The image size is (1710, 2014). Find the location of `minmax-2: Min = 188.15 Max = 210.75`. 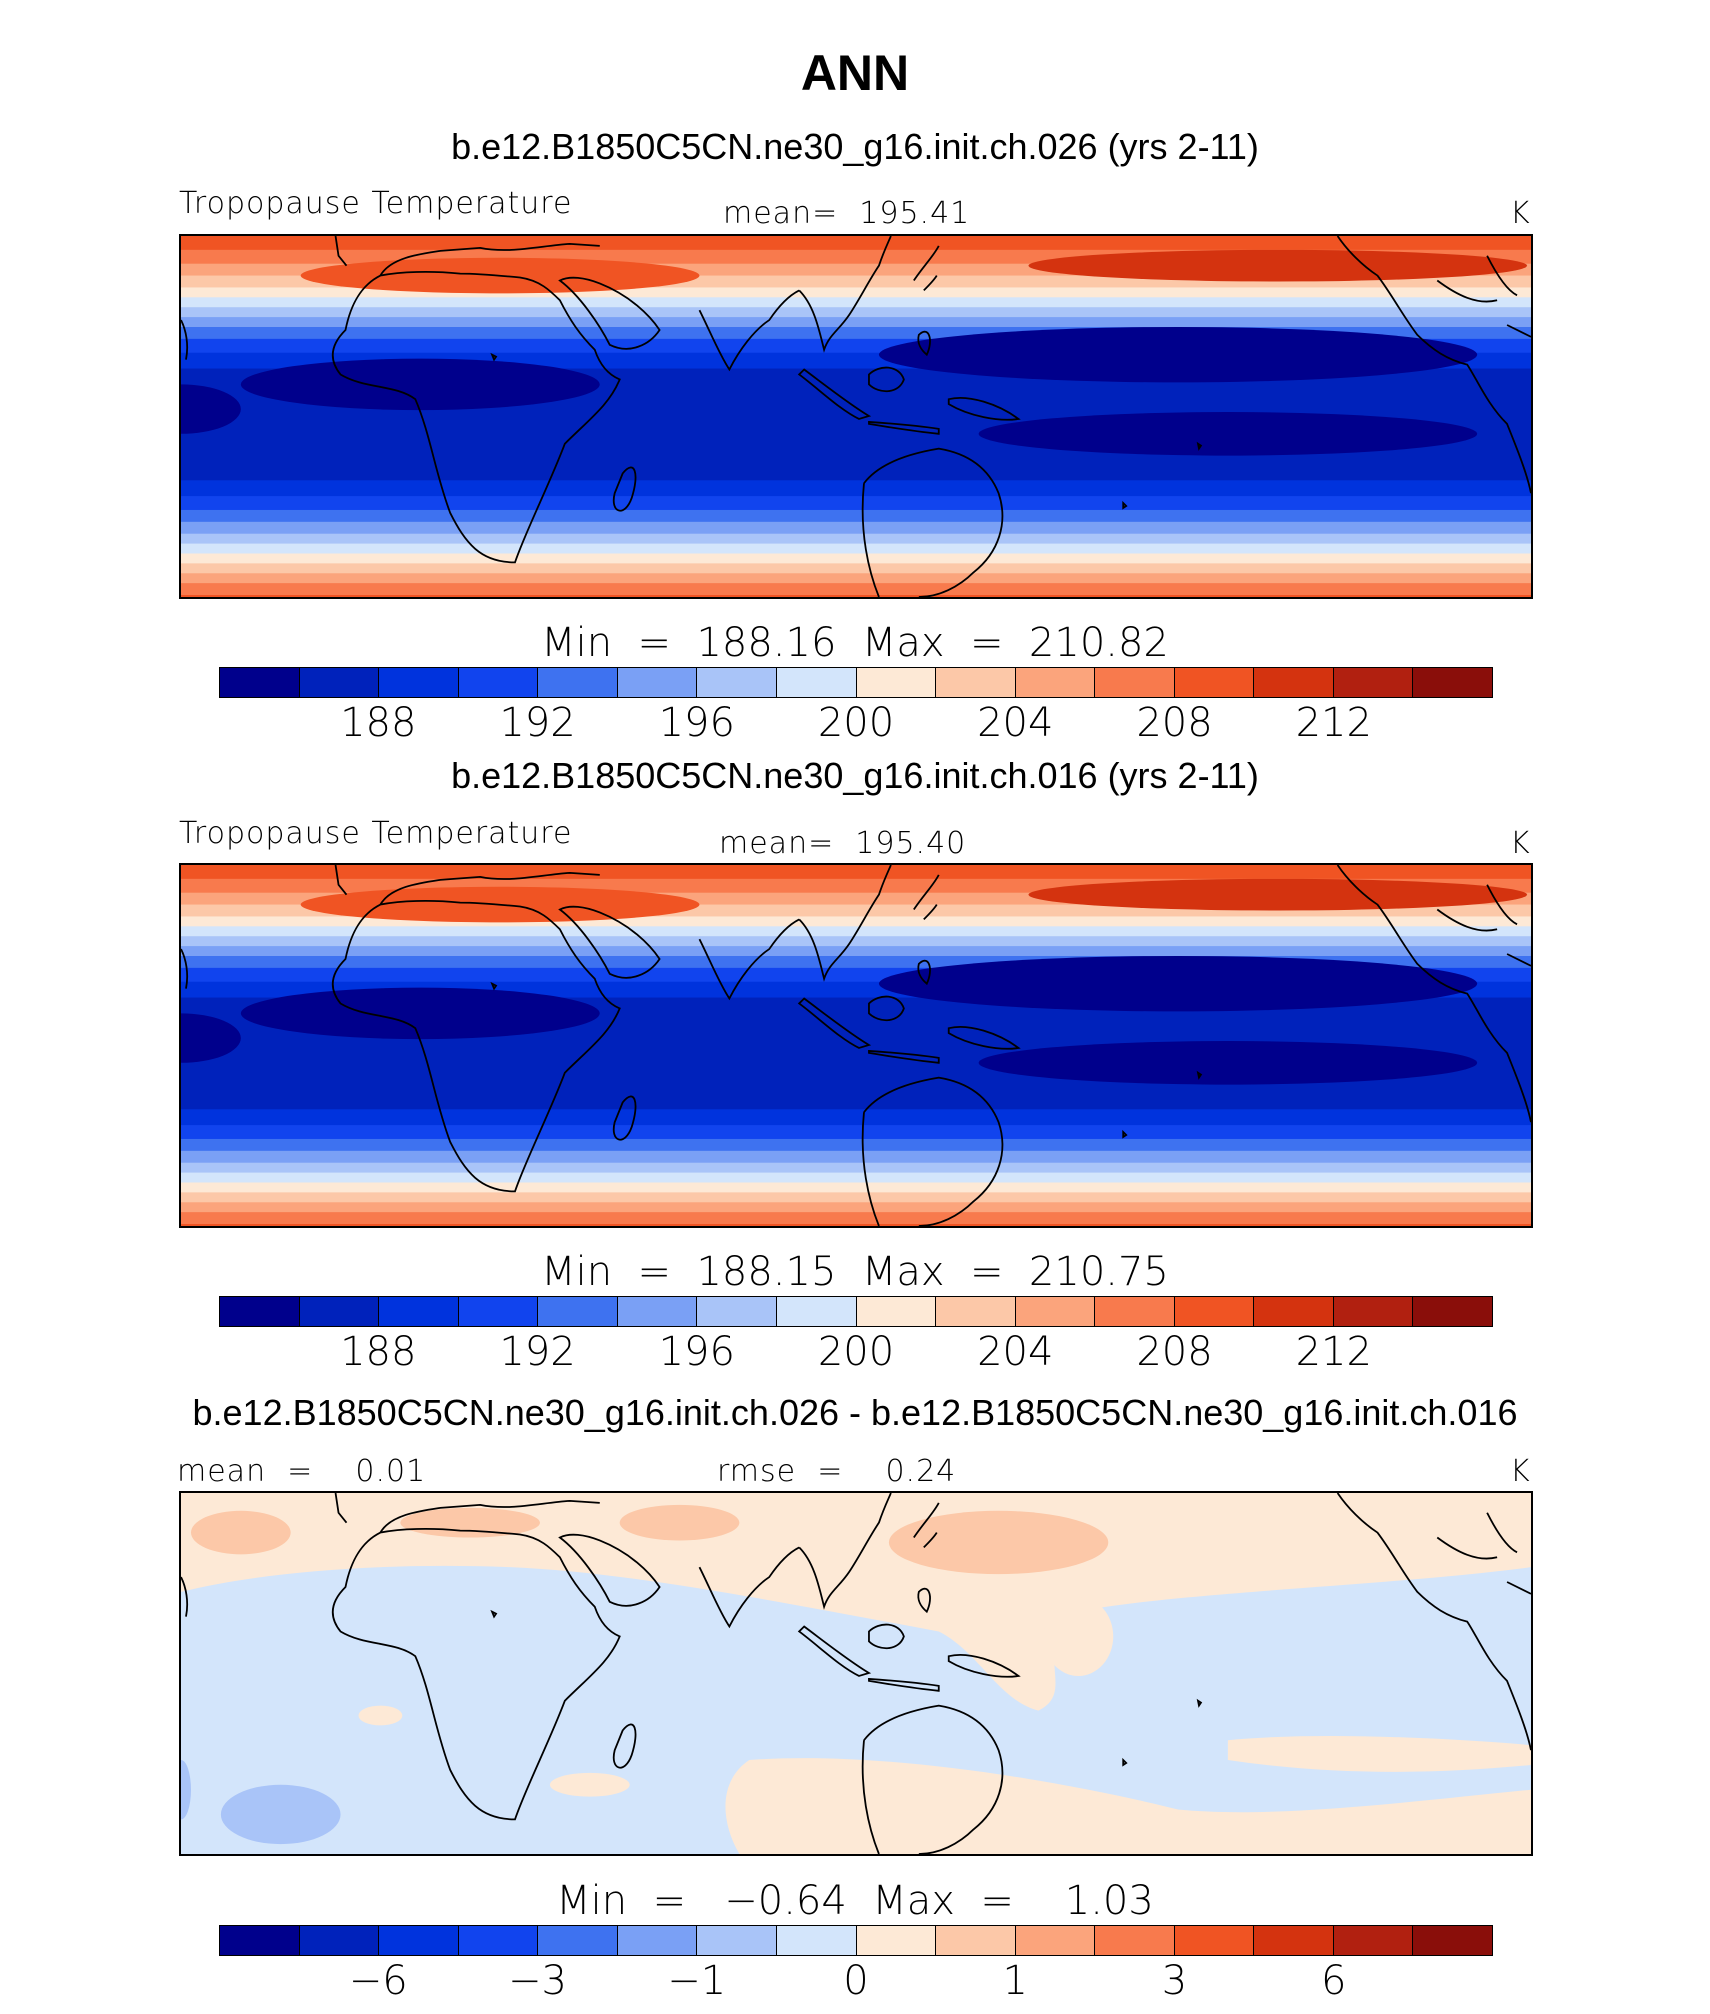

minmax-2: Min = 188.15 Max = 210.75 is located at coordinates (855, 1272).